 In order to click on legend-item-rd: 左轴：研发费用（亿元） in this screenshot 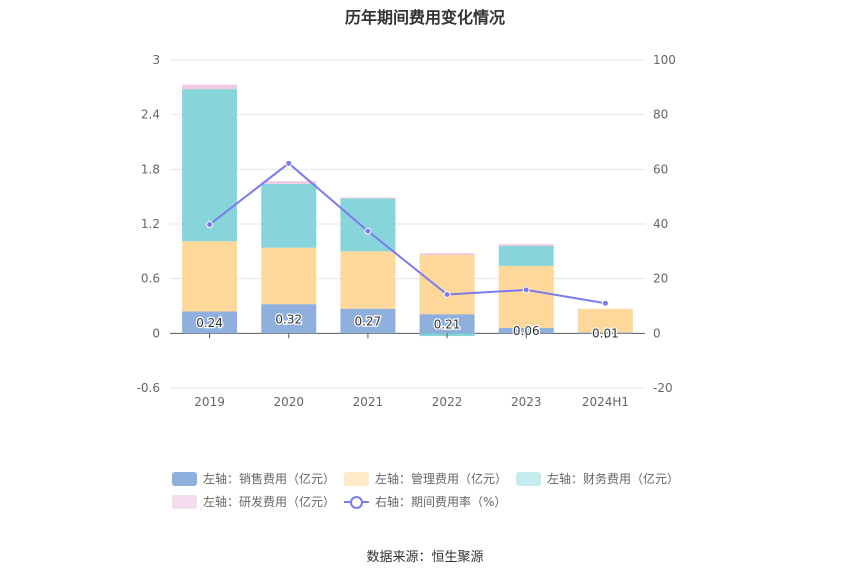, I will do `click(253, 501)`.